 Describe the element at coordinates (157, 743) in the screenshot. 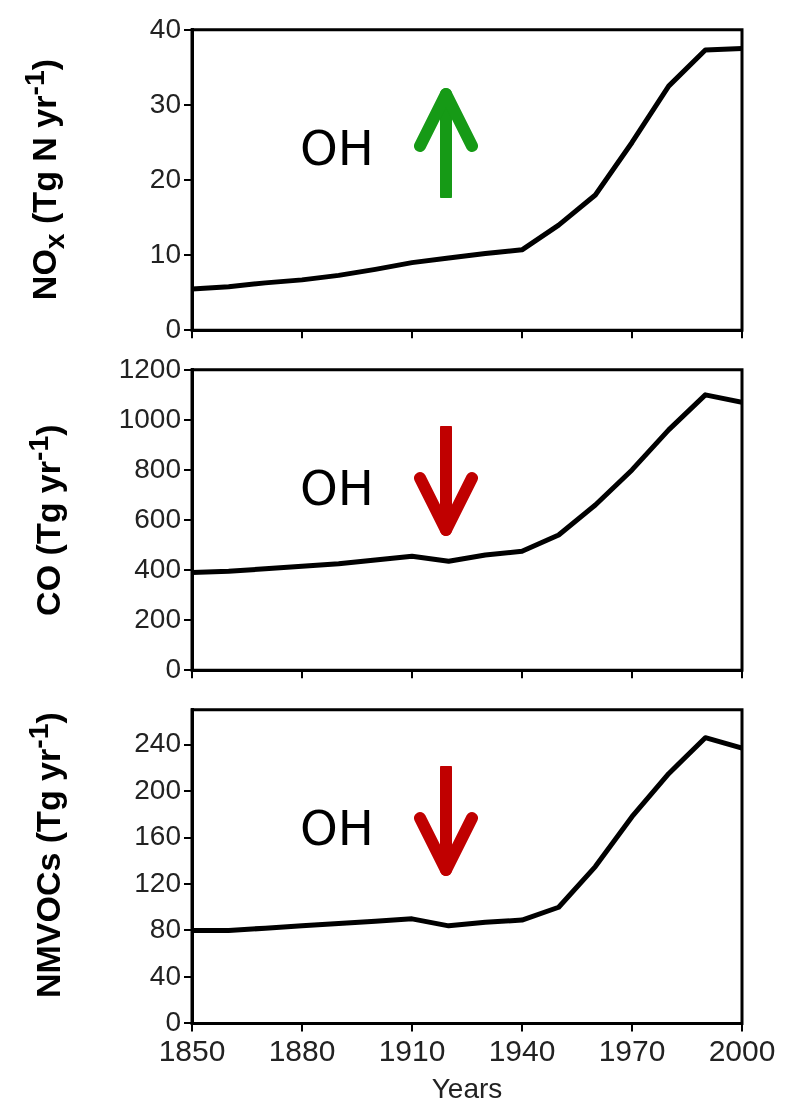

I see `y-tick-label: 240` at that location.